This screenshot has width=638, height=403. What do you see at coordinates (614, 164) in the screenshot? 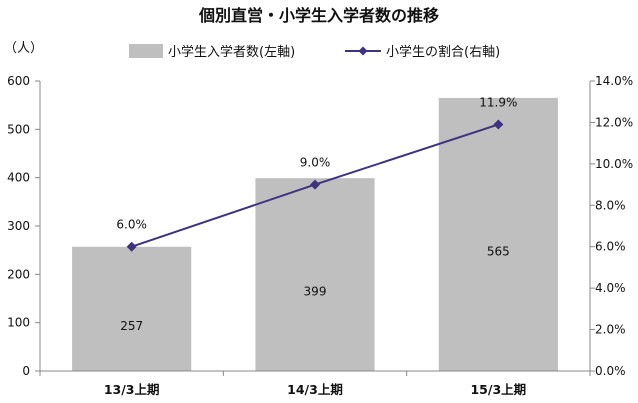
I see `right-tick-label-5: 10.0%` at bounding box center [614, 164].